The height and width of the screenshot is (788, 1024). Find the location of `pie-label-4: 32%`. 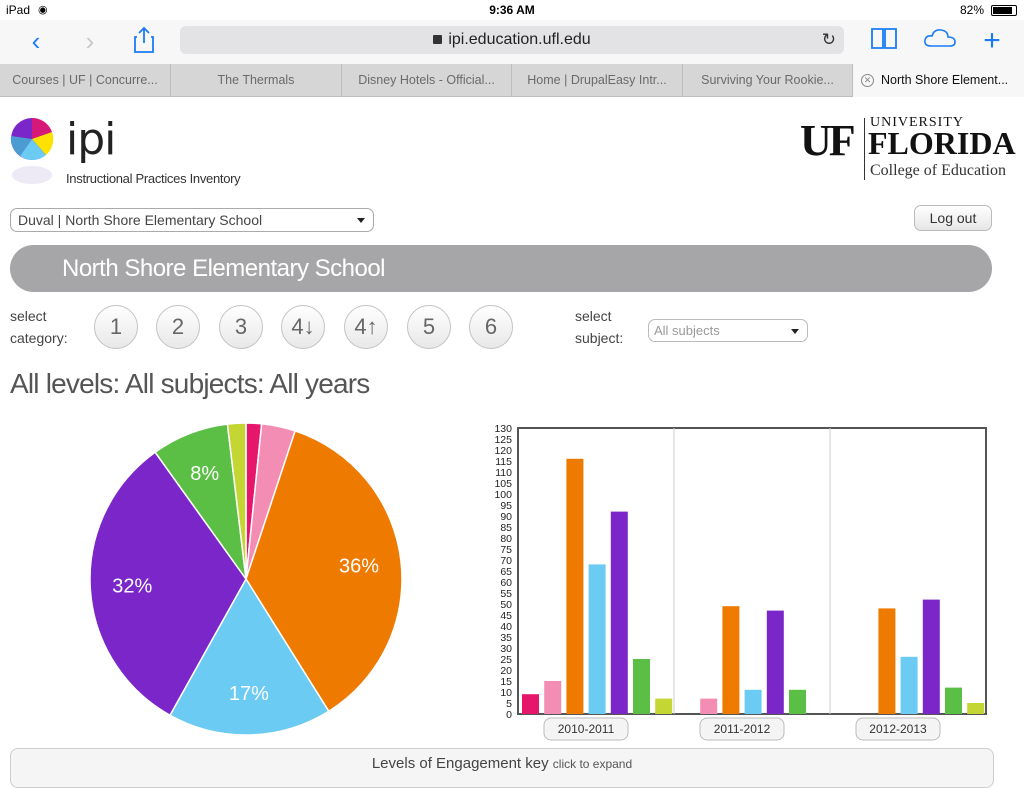

pie-label-4: 32% is located at coordinates (132, 586).